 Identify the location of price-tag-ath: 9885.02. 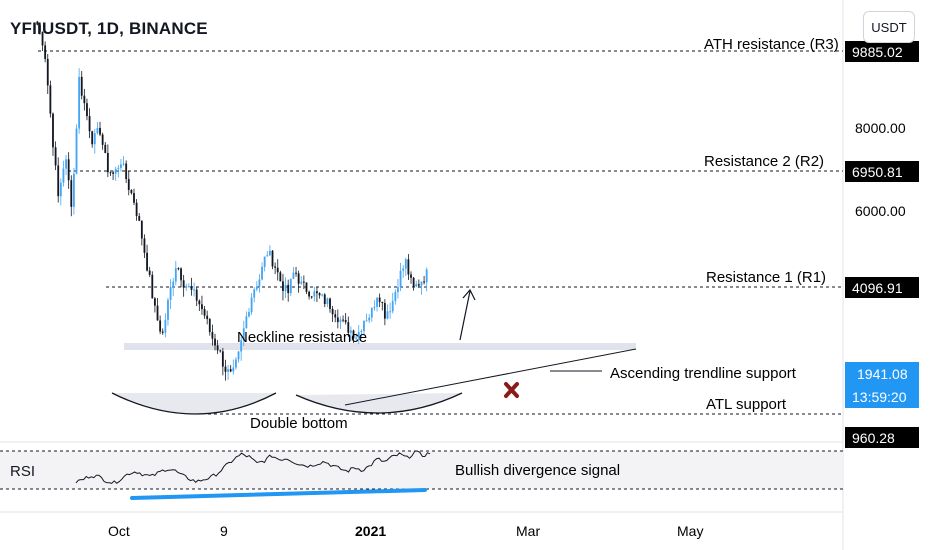
(882, 51).